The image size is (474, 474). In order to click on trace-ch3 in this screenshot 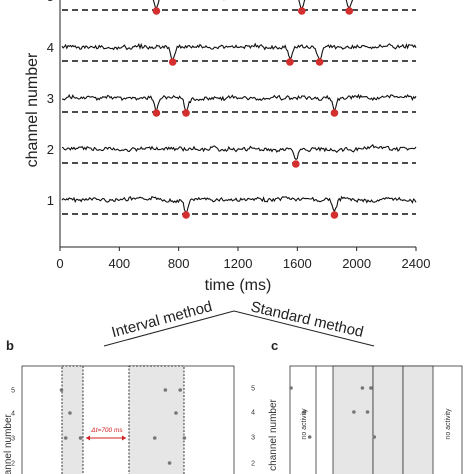, I will do `click(239, 103)`.